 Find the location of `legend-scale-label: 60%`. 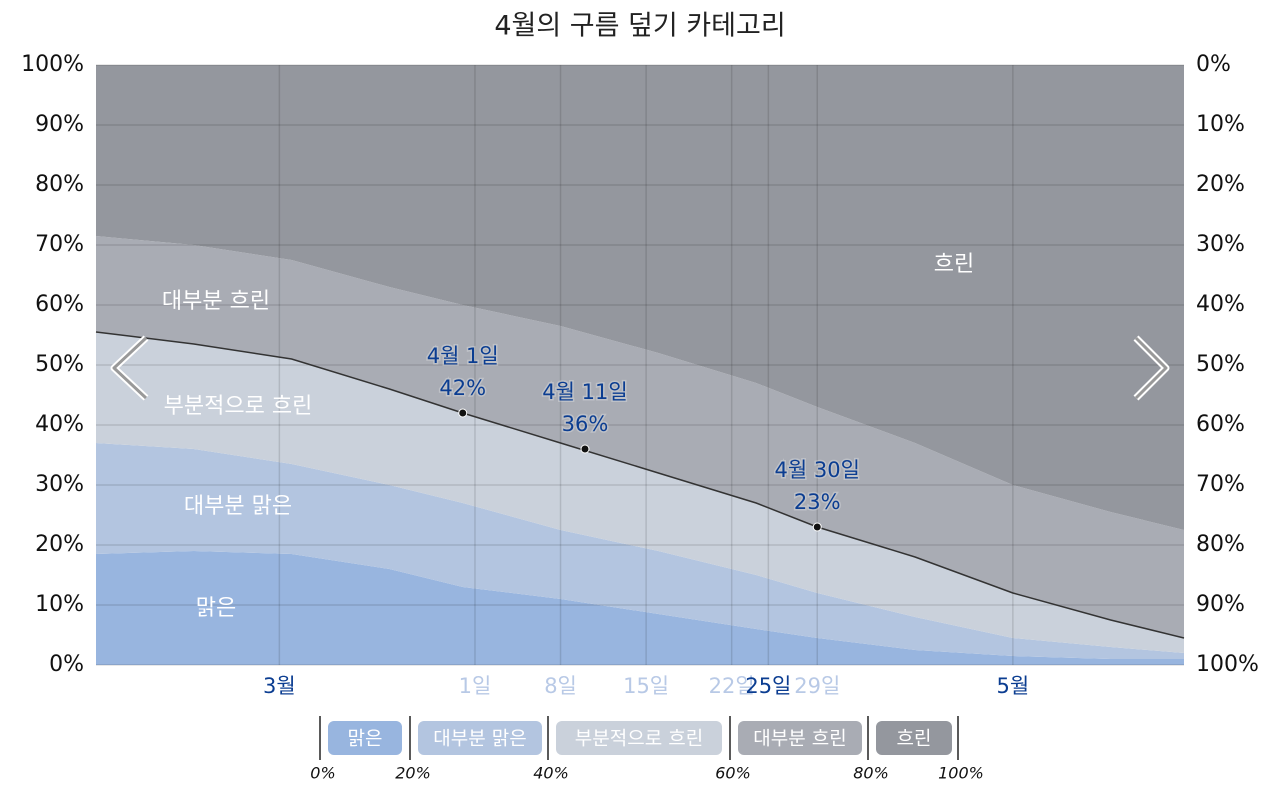

legend-scale-label: 60% is located at coordinates (733, 773).